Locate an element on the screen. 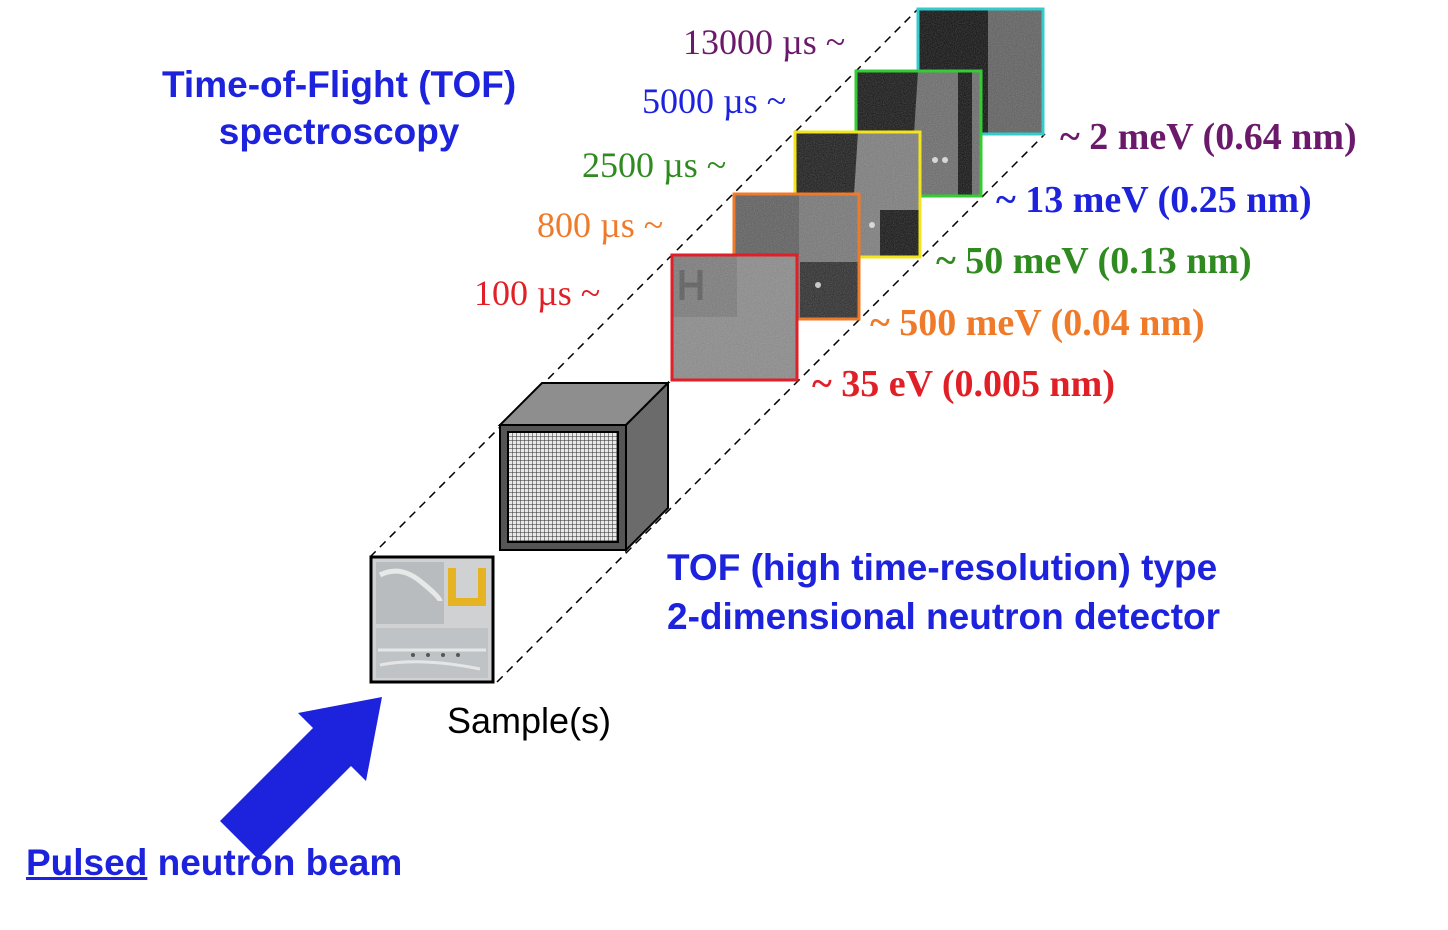 Image resolution: width=1448 pixels, height=930 pixels. energy-label-4: ~ 13 meV (0.25 nm) is located at coordinates (1154, 200).